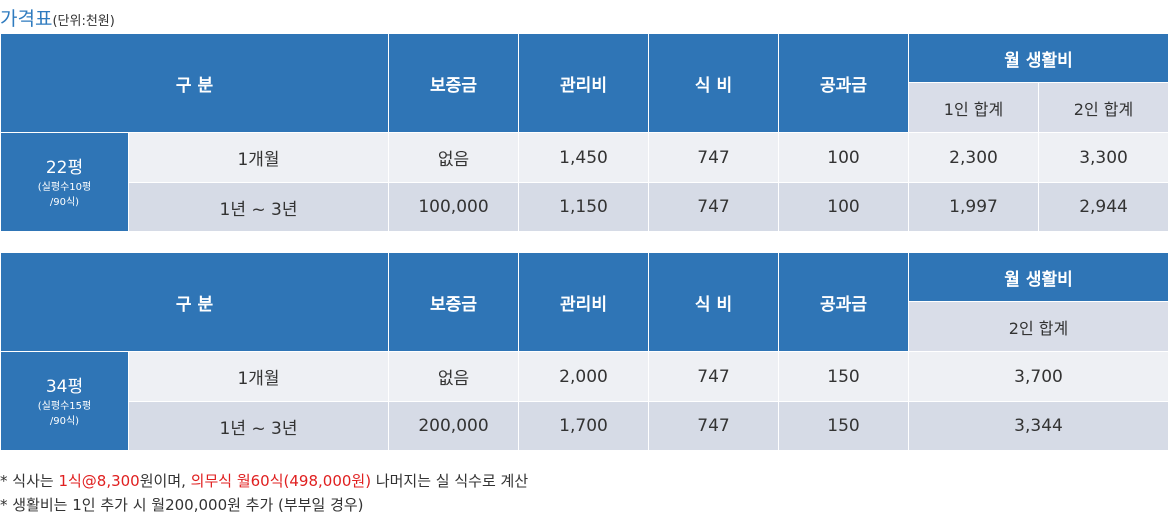  What do you see at coordinates (974, 157) in the screenshot?
I see `one-total-cell: 2,300` at bounding box center [974, 157].